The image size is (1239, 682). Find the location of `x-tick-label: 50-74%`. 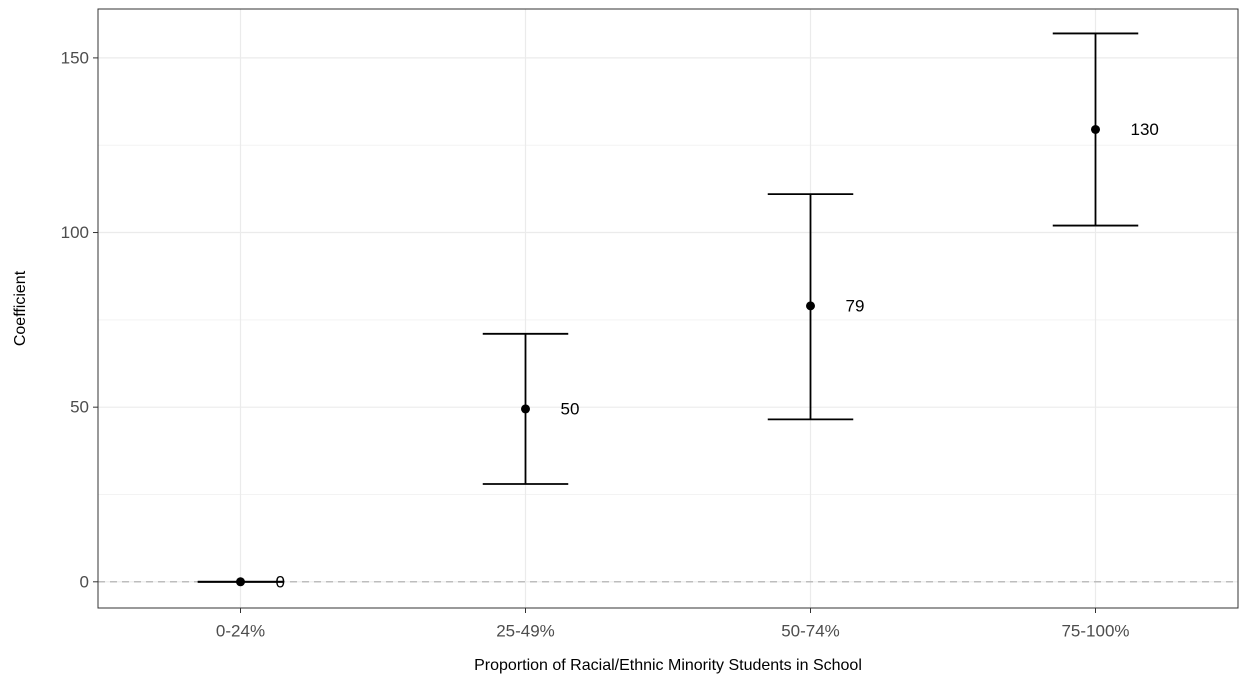

x-tick-label: 50-74% is located at coordinates (810, 631).